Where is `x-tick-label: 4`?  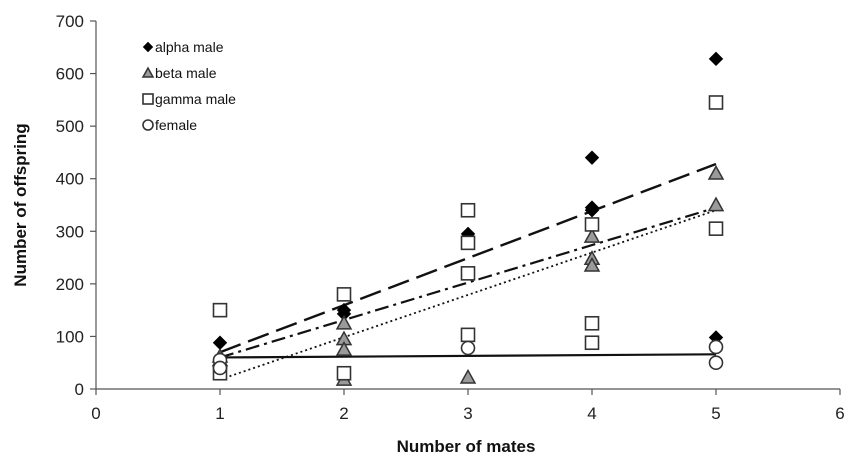 x-tick-label: 4 is located at coordinates (591, 413).